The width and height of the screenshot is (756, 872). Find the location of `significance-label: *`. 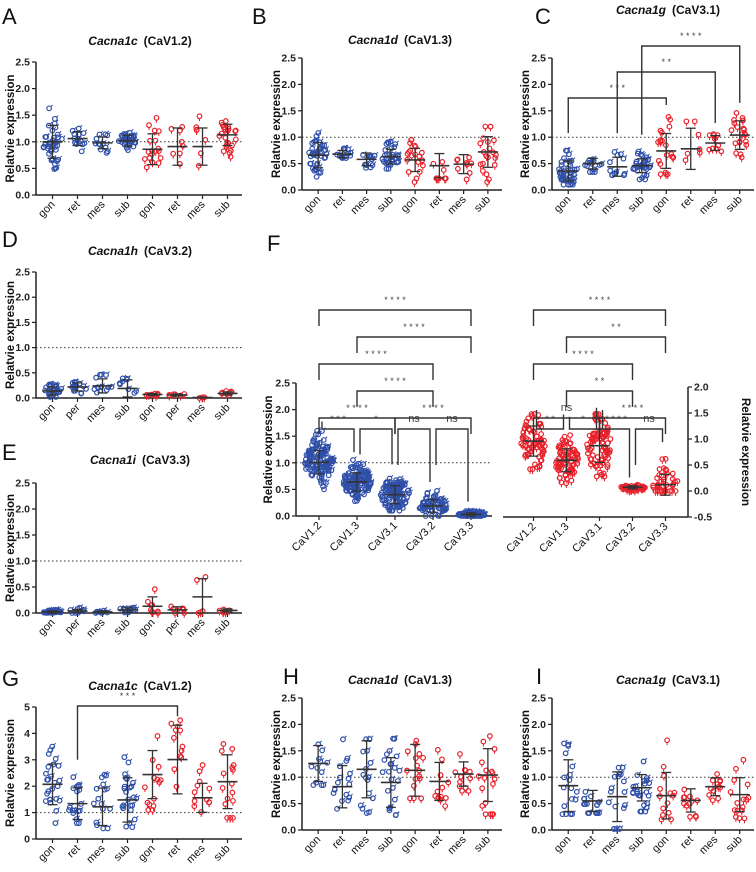

significance-label: * is located at coordinates (583, 419).